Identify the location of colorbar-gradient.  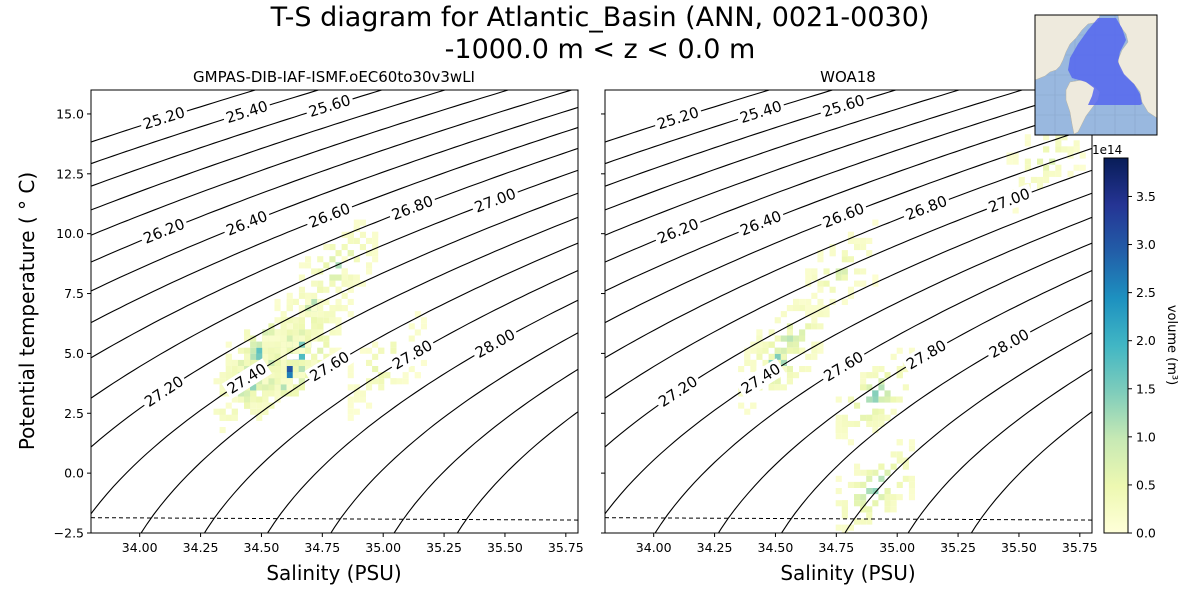
(1116, 345).